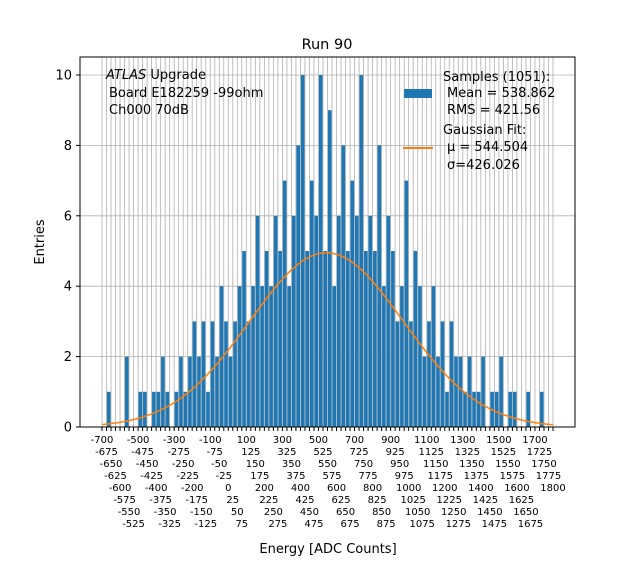 Image resolution: width=640 pixels, height=565 pixels. Describe the element at coordinates (102, 440) in the screenshot. I see `x-tick-label: -700` at that location.